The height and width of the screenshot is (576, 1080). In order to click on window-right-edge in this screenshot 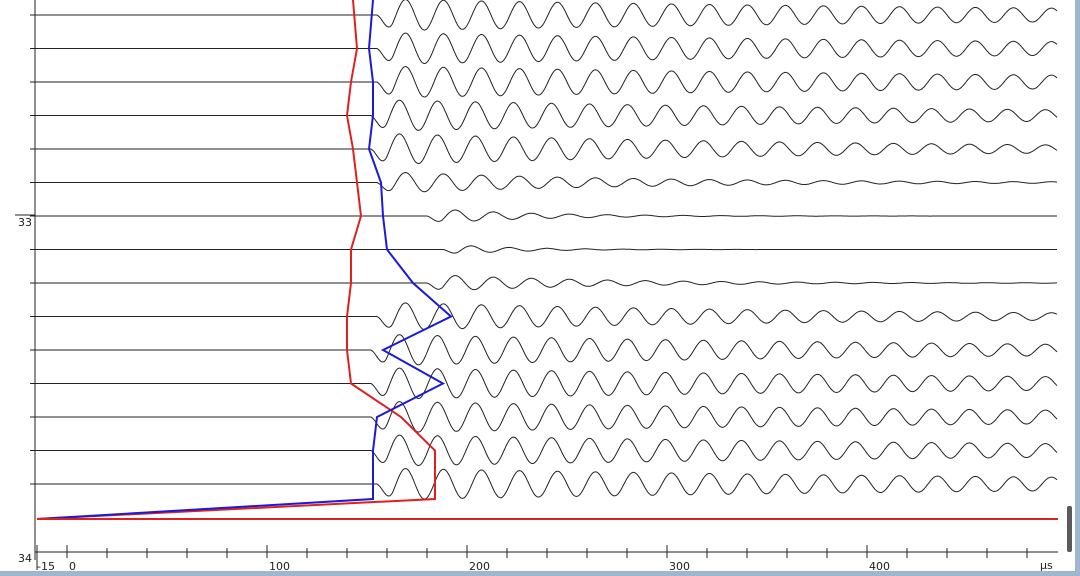, I will do `click(1077, 288)`.